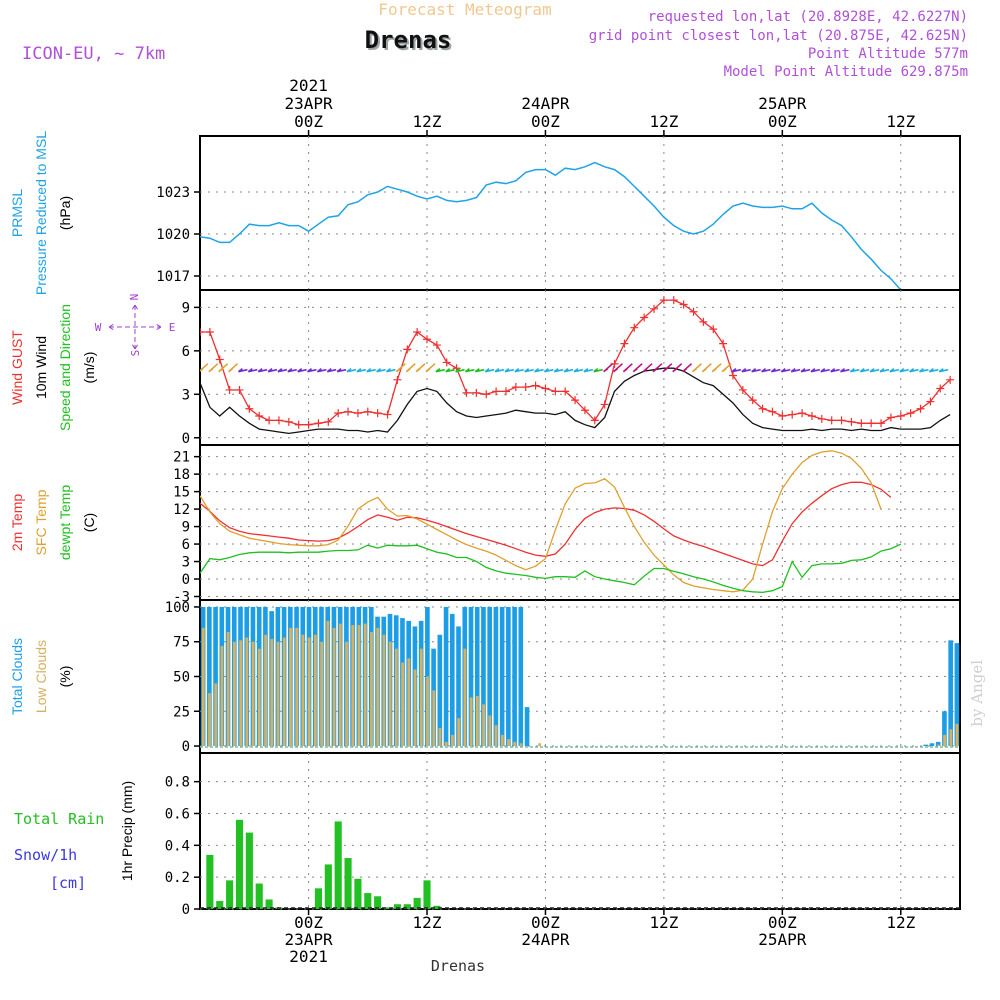 Image resolution: width=1000 pixels, height=1000 pixels. What do you see at coordinates (177, 783) in the screenshot?
I see `y-tick-label: 0.8` at bounding box center [177, 783].